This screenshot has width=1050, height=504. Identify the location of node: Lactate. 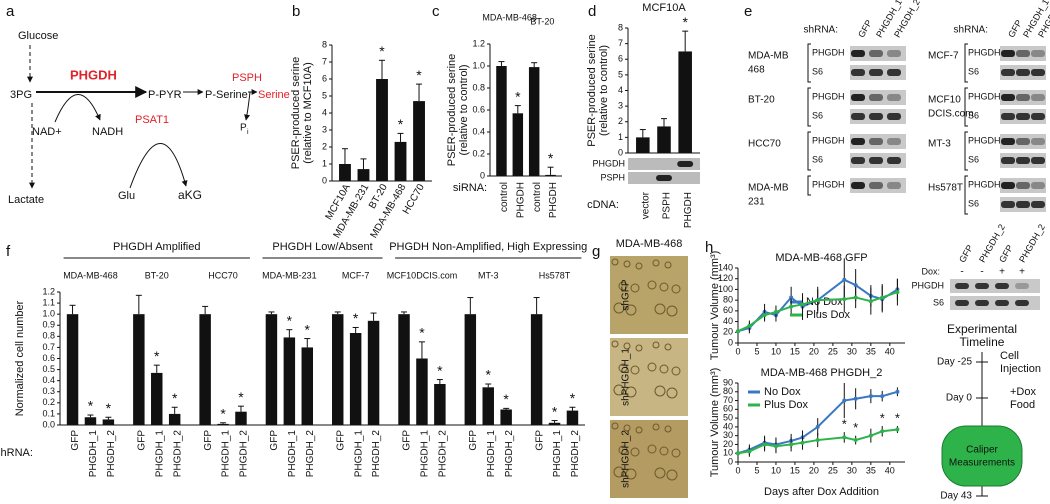
(26, 200).